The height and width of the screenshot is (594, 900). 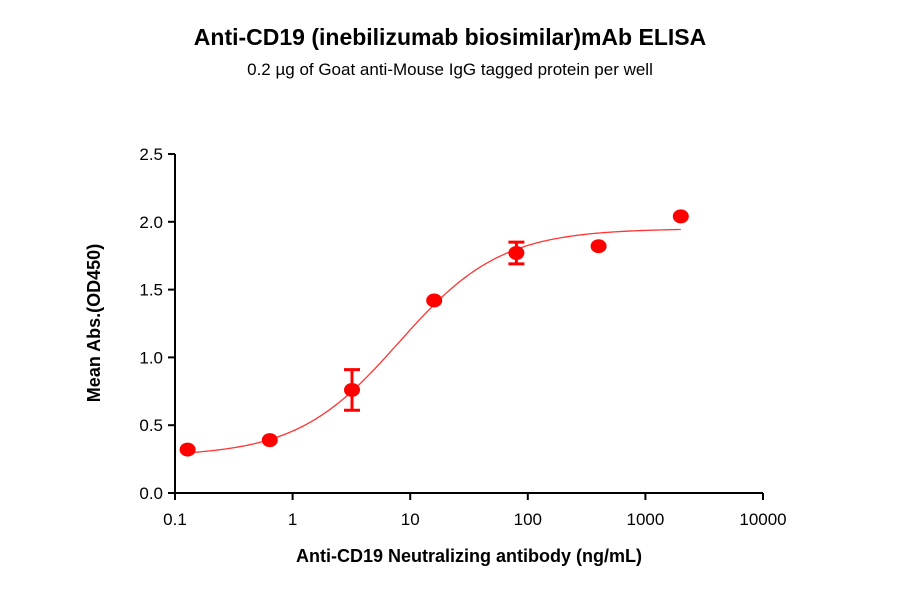 What do you see at coordinates (410, 519) in the screenshot?
I see `x-tick-label: 10` at bounding box center [410, 519].